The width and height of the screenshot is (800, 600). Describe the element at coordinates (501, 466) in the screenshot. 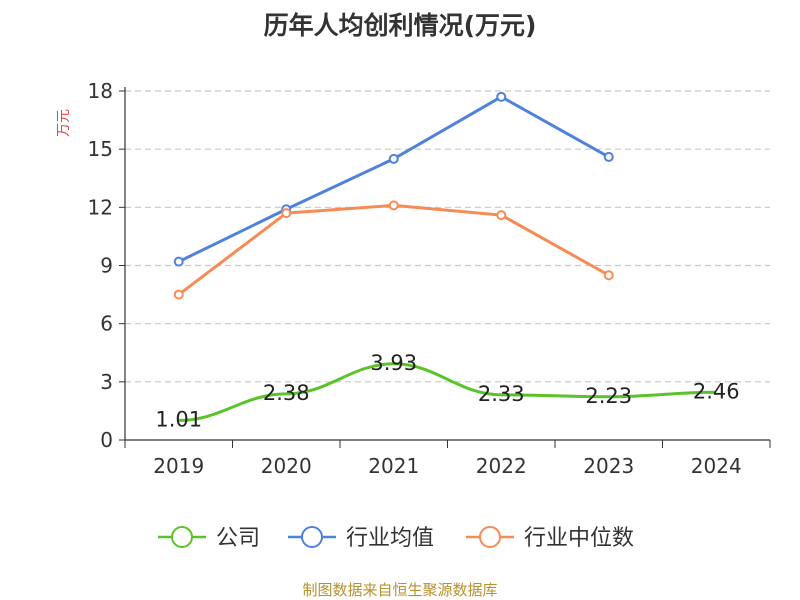

I see `x-tick-label: 2022` at that location.